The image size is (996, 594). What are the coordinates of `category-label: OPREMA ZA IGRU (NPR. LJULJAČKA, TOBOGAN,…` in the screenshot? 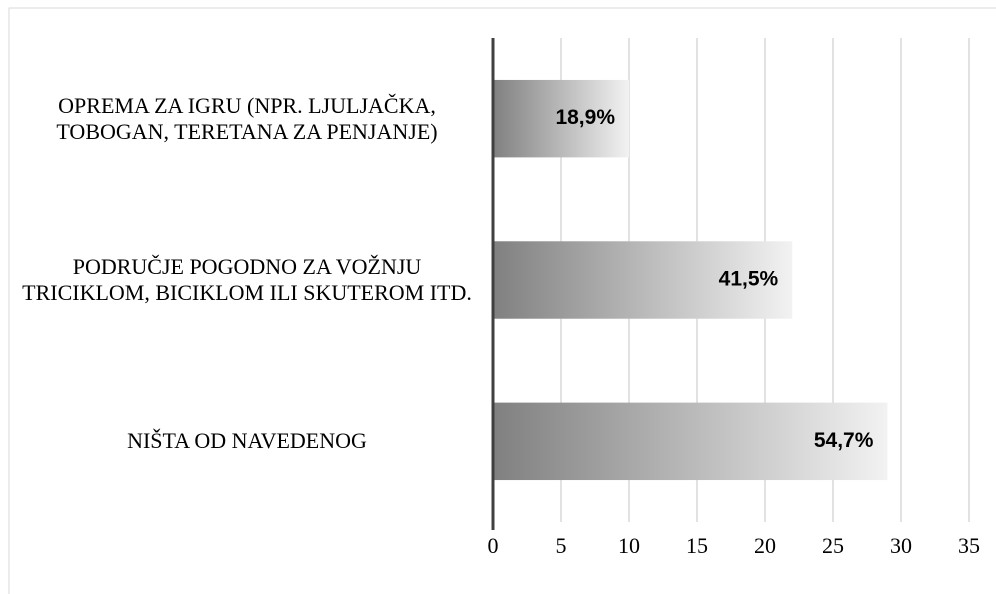 It's located at (247, 118).